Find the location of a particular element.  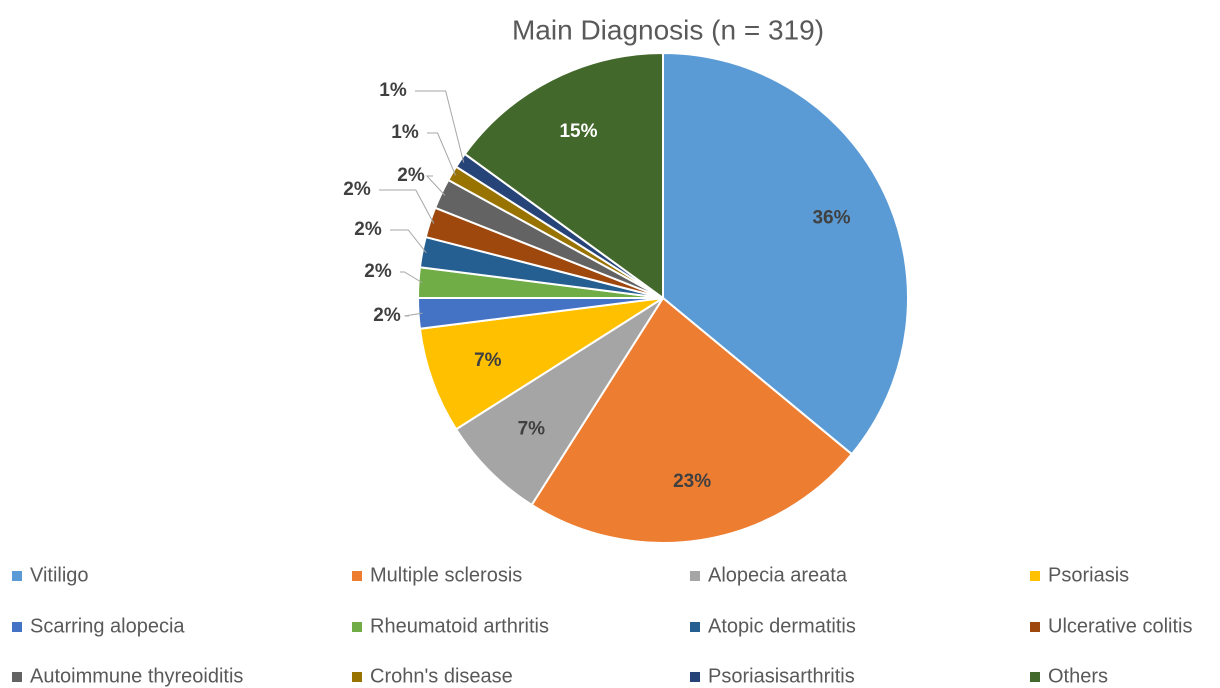

chart-title: Main Diagnosis (n = 319) is located at coordinates (668, 29).